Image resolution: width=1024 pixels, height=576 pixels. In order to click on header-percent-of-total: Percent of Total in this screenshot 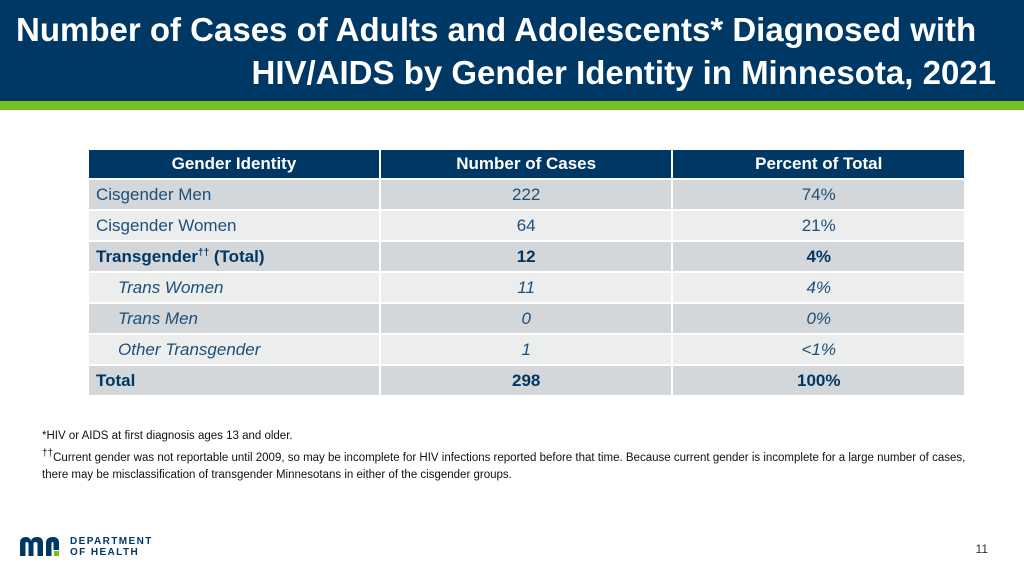, I will do `click(818, 164)`.